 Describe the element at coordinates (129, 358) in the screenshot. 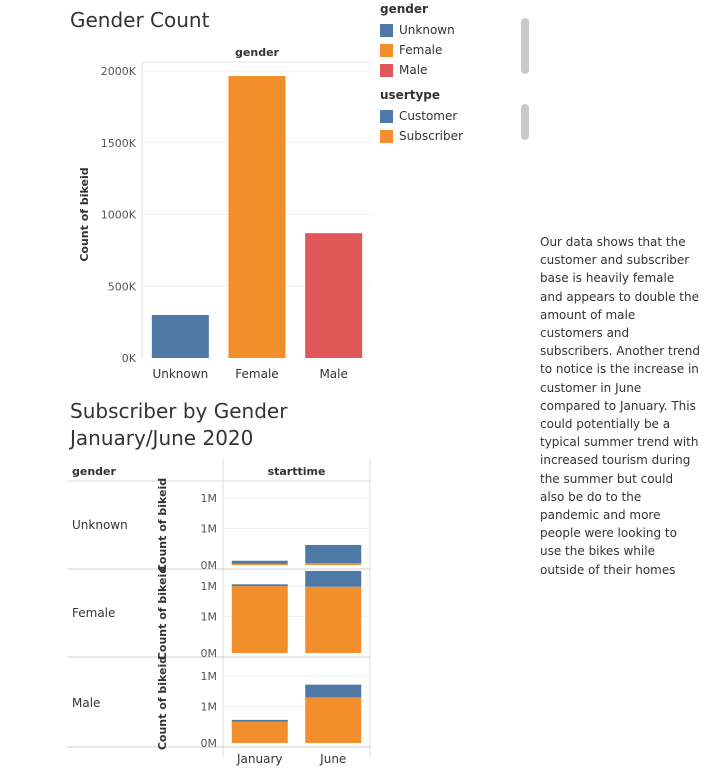

I see `chart1-ytick-label: 0K` at that location.